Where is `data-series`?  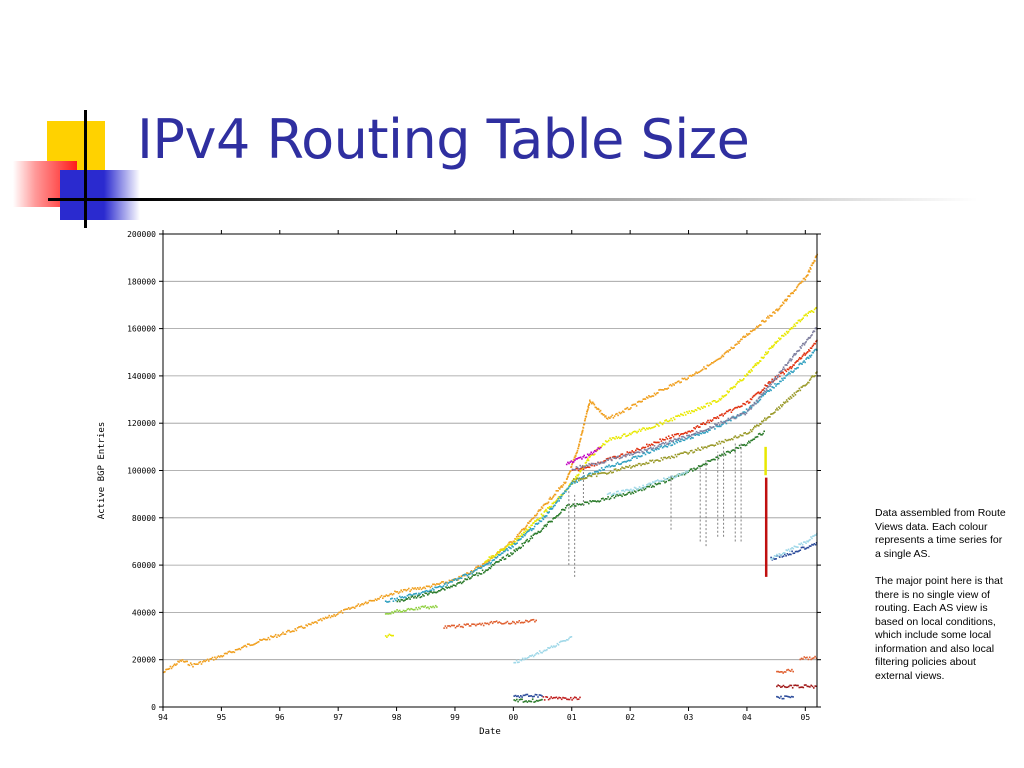
data-series is located at coordinates (528, 700).